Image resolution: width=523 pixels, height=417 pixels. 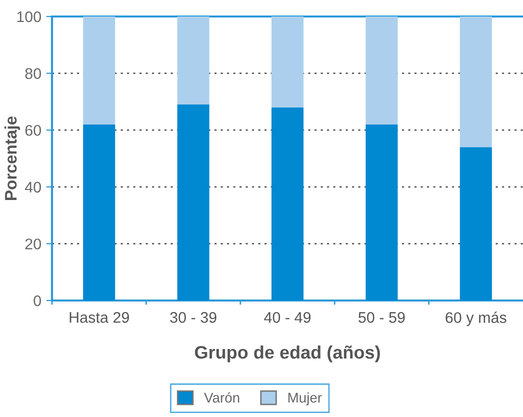 What do you see at coordinates (12, 158) in the screenshot?
I see `y-axis-title: Porcentaje` at bounding box center [12, 158].